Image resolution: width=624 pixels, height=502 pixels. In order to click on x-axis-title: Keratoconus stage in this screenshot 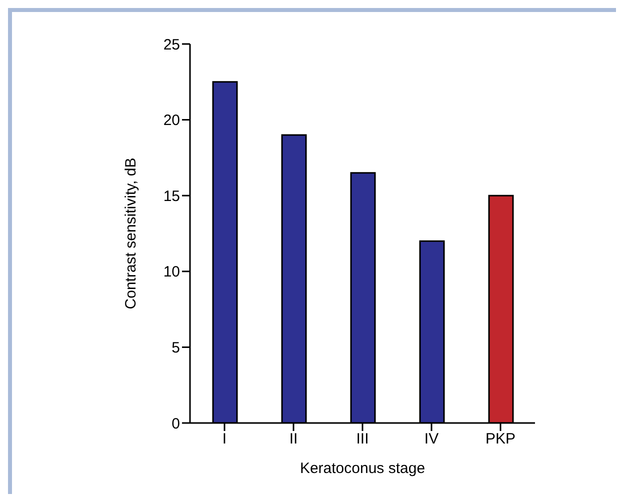, I will do `click(363, 468)`.